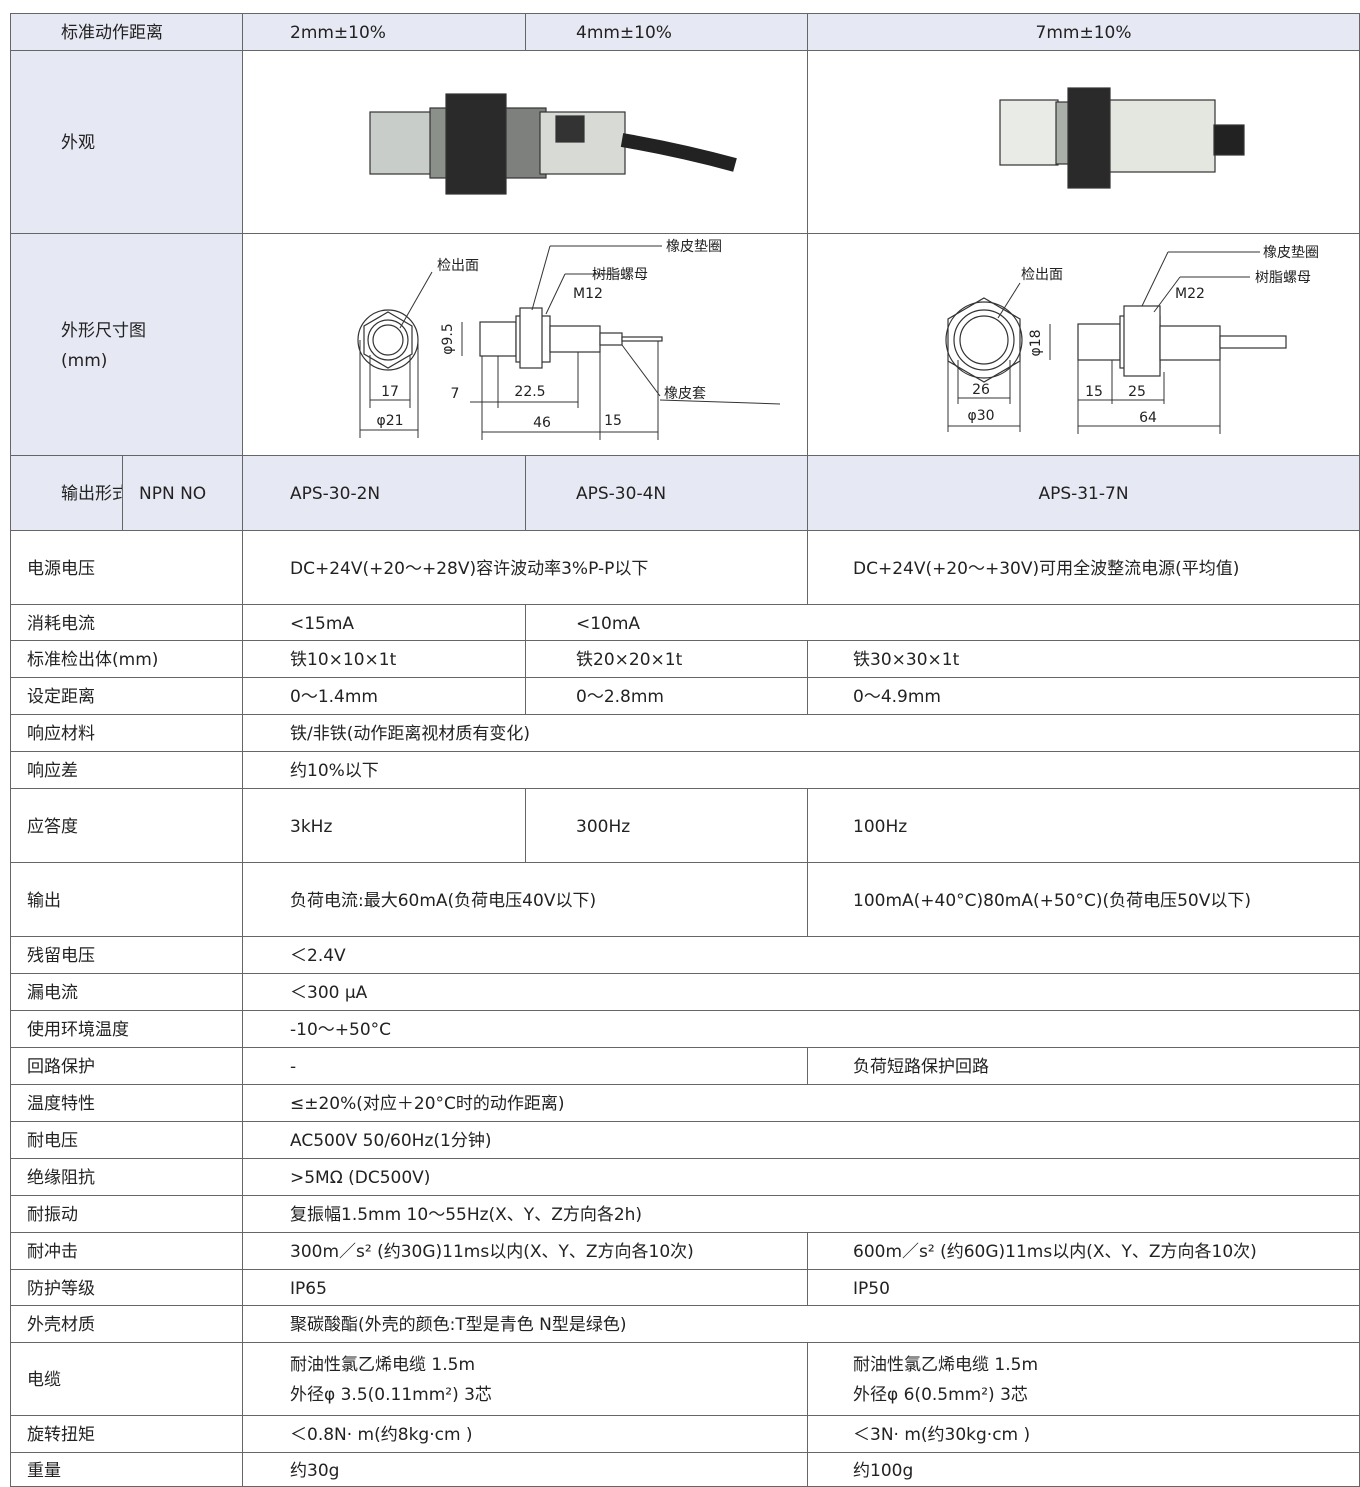  I want to click on cell-text: 外径φ 6(0.5mm²) 3芯, so click(940, 1395).